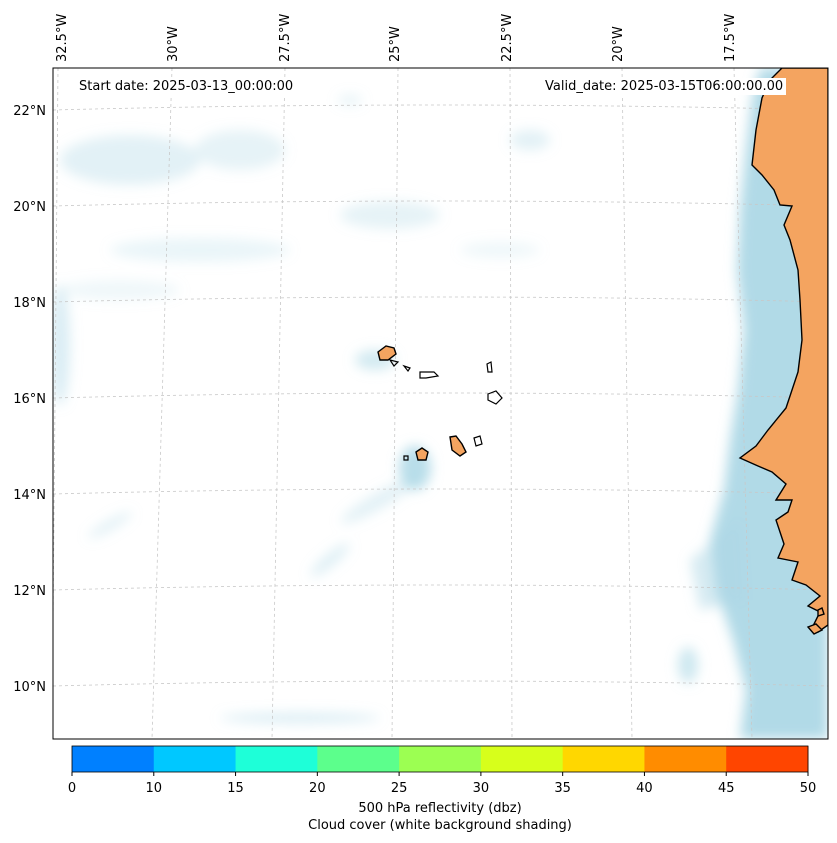  Describe the element at coordinates (495, 397) in the screenshot. I see `island-boa-vista` at that location.